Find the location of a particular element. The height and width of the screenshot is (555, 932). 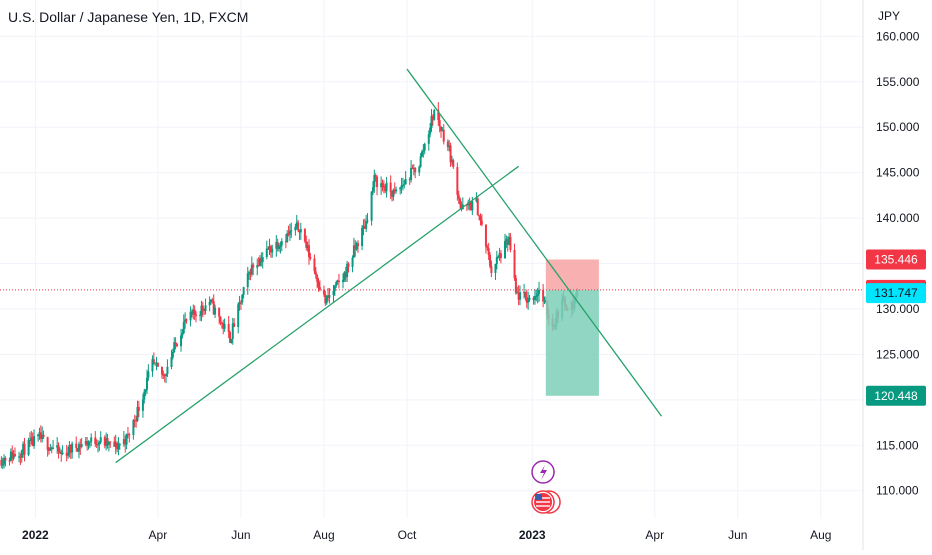

price-label-text: 135.446 is located at coordinates (896, 259).